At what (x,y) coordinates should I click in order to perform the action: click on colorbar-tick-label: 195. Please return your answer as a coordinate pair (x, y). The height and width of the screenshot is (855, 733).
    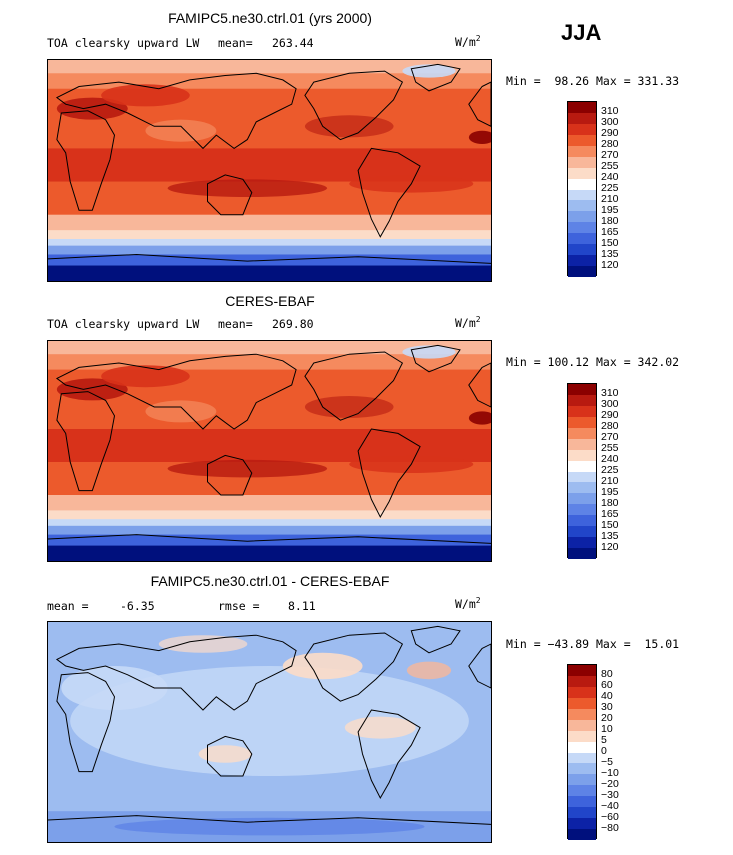
    Looking at the image, I should click on (610, 491).